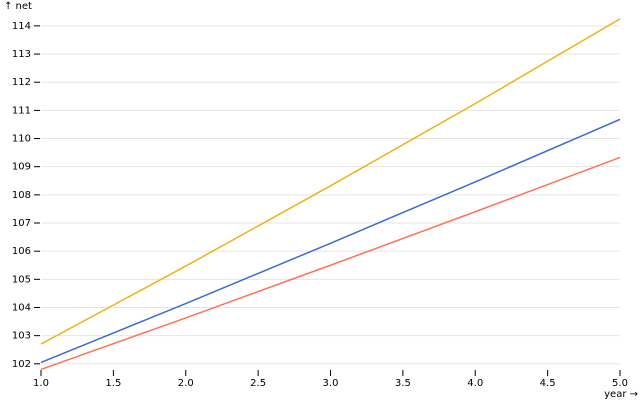 The width and height of the screenshot is (640, 400). What do you see at coordinates (620, 383) in the screenshot?
I see `x-tick-label: 5.0` at bounding box center [620, 383].